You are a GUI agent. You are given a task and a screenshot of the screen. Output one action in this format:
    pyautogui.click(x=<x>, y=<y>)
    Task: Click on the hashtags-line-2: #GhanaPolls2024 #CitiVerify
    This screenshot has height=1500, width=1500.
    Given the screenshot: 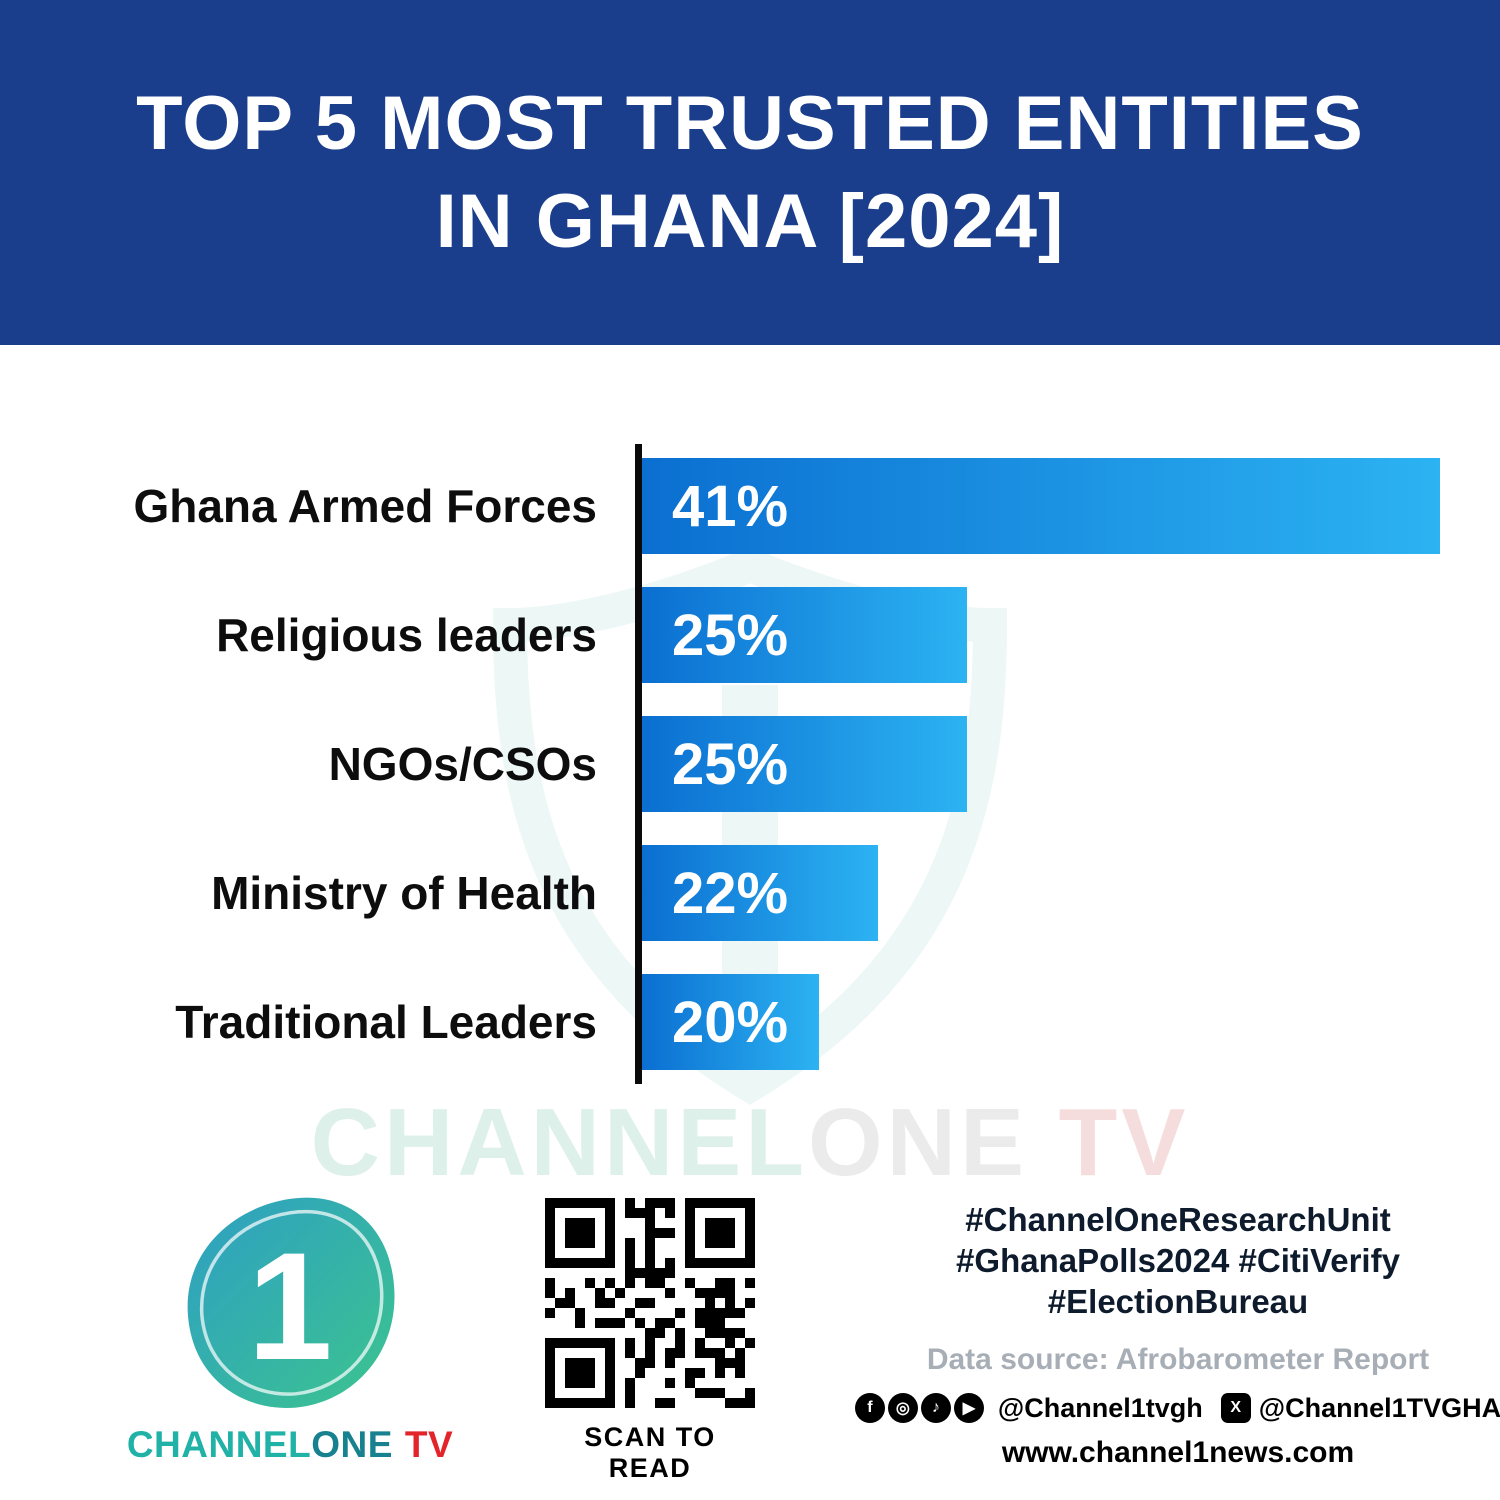 What is the action you would take?
    pyautogui.click(x=1178, y=1260)
    